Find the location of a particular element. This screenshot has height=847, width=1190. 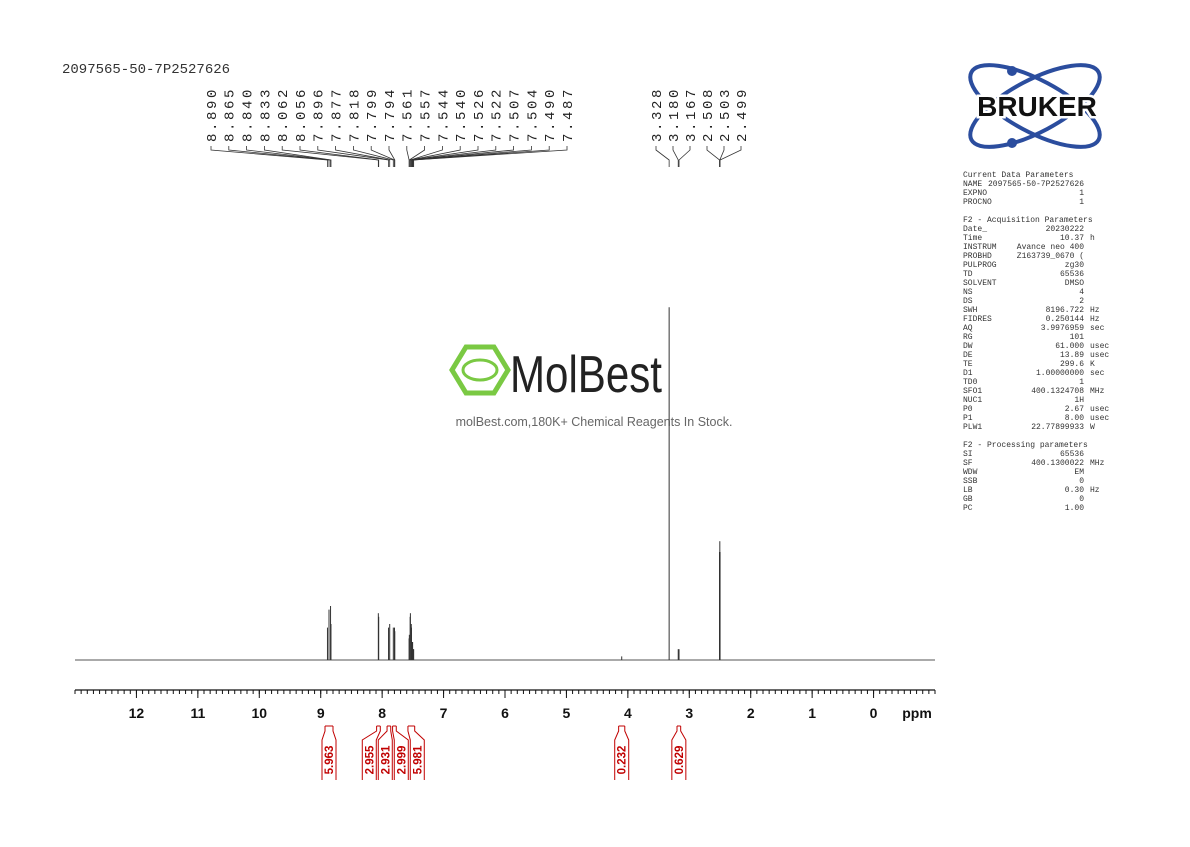

param-value: 3.9976959 is located at coordinates (1062, 328).